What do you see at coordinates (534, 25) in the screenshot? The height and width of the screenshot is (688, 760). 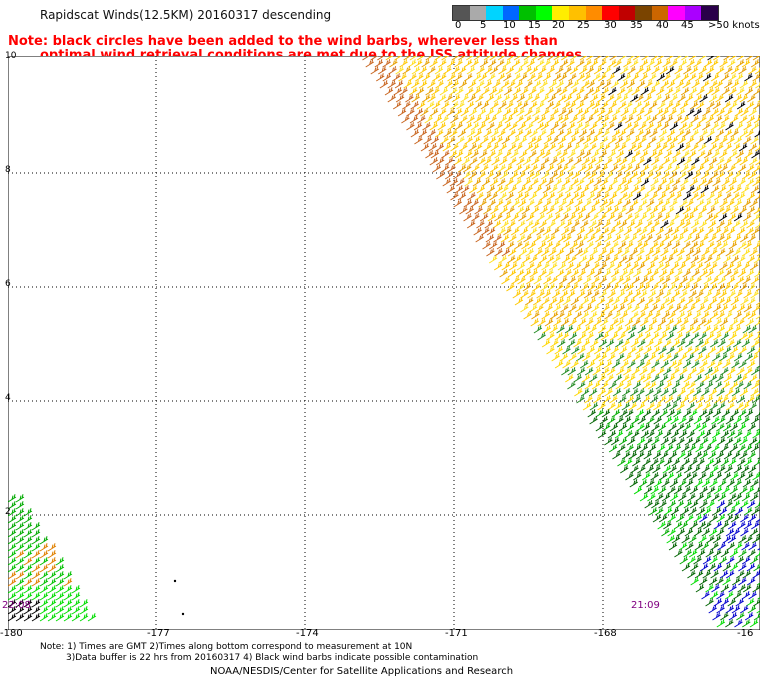 I see `legend-label: 15` at bounding box center [534, 25].